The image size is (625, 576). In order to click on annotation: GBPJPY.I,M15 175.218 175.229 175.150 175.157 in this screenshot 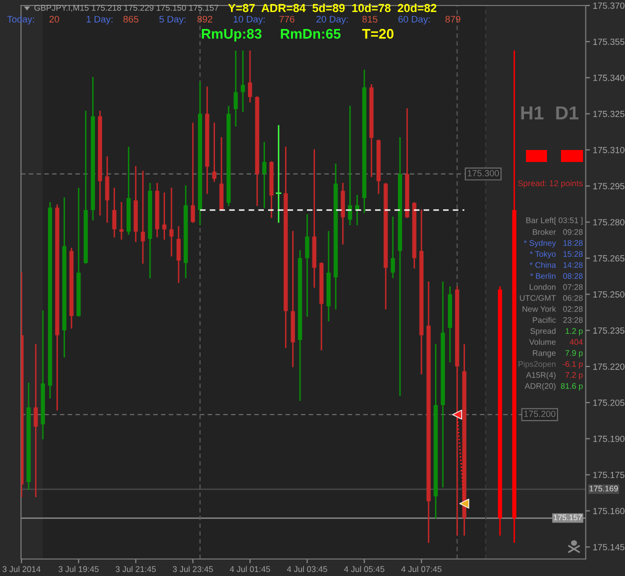, I will do `click(126, 8)`.